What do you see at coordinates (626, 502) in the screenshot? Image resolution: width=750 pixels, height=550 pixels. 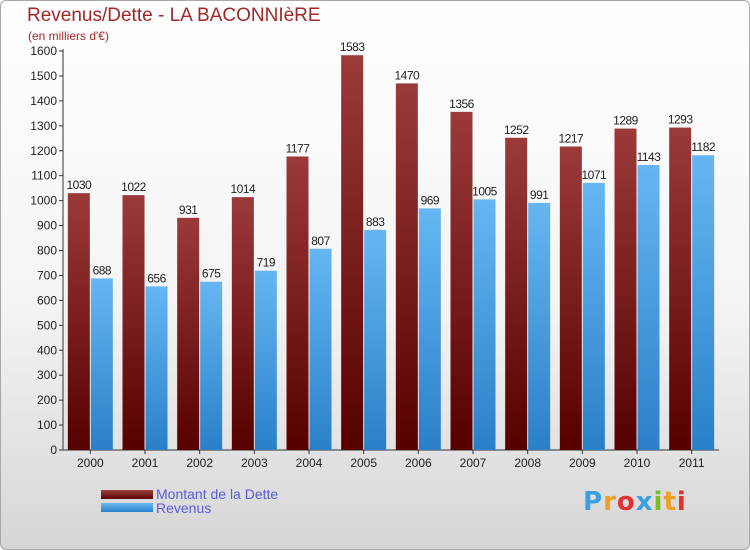 I see `logo-letter: o` at bounding box center [626, 502].